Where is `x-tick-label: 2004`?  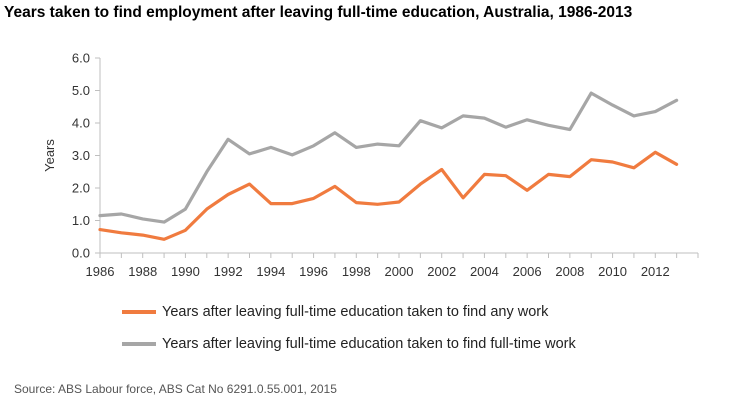 x-tick-label: 2004 is located at coordinates (484, 271).